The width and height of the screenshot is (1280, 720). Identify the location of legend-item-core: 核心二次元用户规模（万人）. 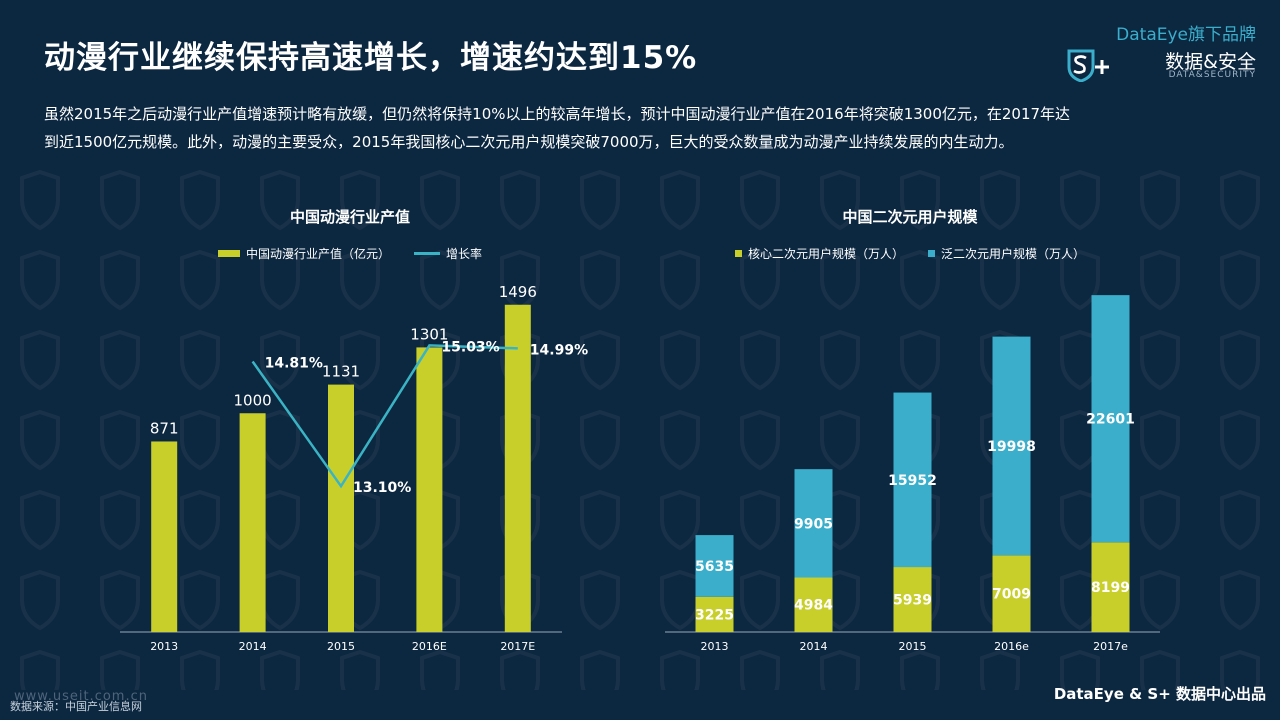
(819, 253).